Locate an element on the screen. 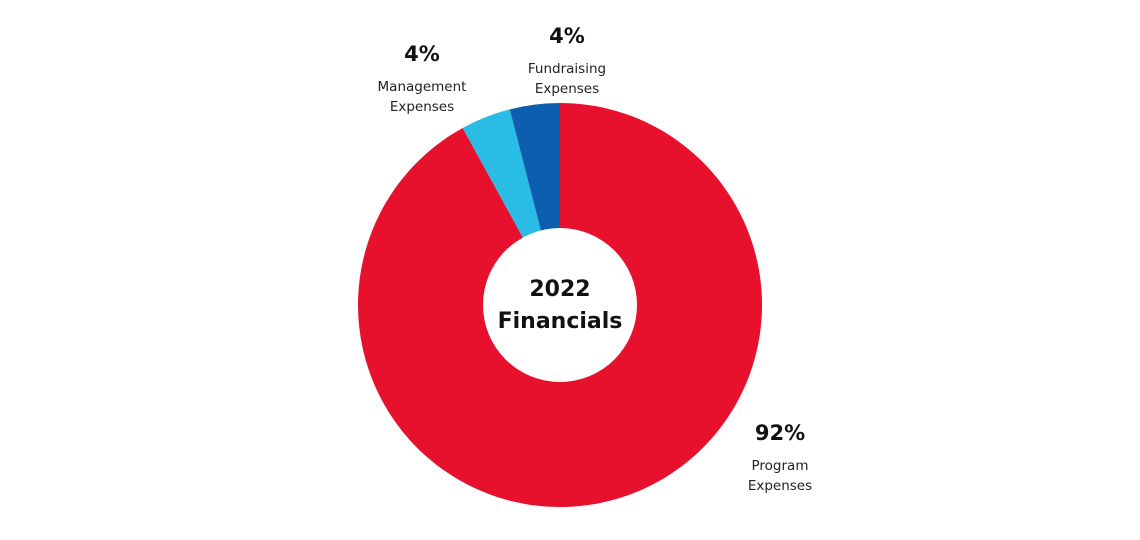  fundraising-expenses-label-line-2: Expenses is located at coordinates (567, 89).